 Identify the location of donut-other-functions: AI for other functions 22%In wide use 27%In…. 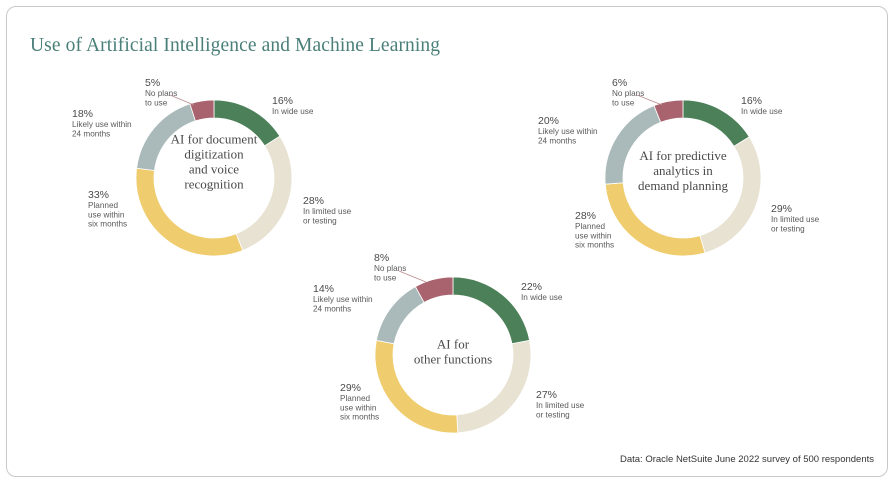
(449, 343).